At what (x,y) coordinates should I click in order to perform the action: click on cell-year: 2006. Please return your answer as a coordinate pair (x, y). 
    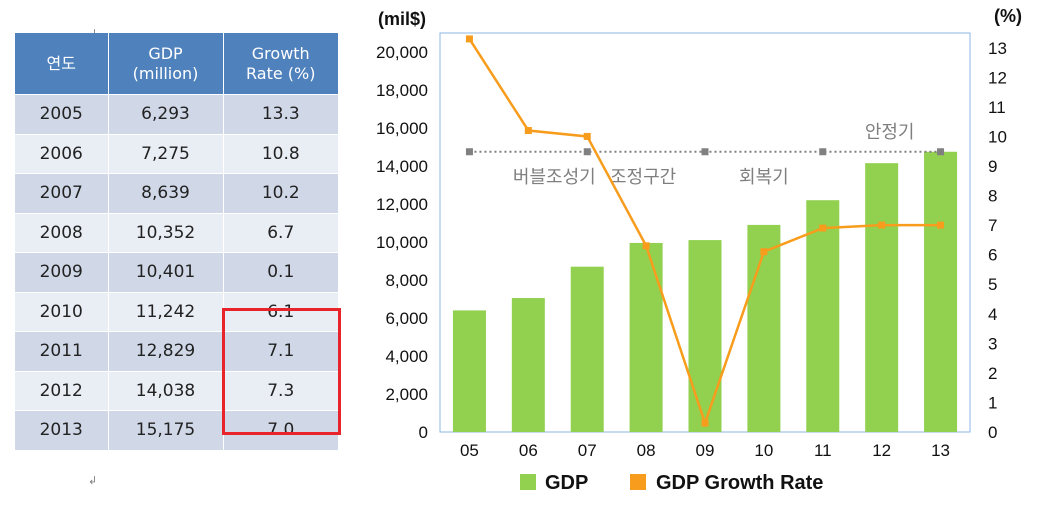
    Looking at the image, I should click on (62, 153).